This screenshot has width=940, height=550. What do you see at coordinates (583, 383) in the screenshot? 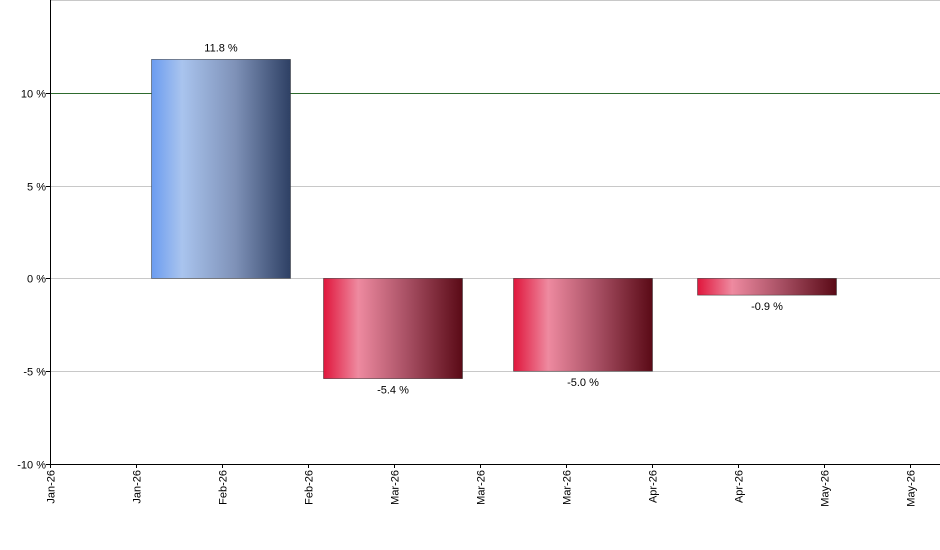
I see `bar-data-label: -5.0 %` at bounding box center [583, 383].